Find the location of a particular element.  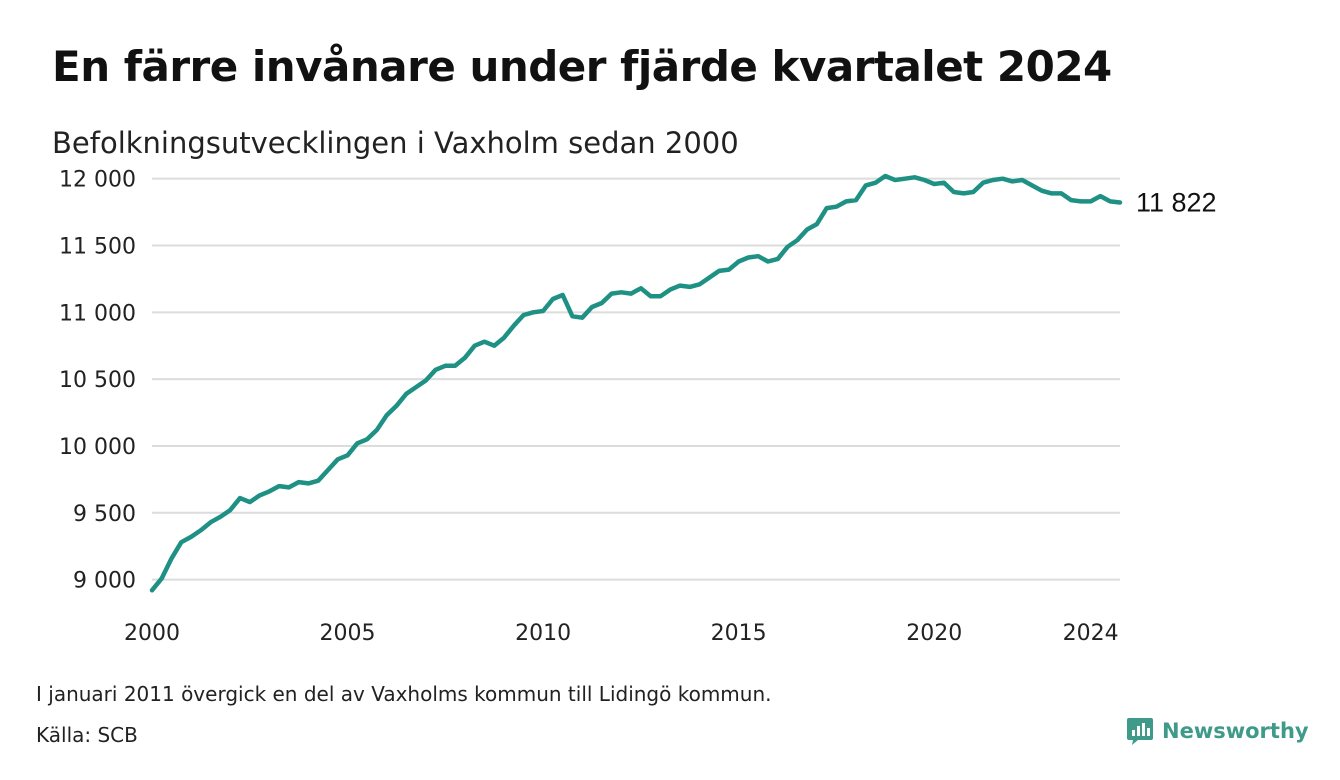

y-tick-label: 10 500 is located at coordinates (97, 380).